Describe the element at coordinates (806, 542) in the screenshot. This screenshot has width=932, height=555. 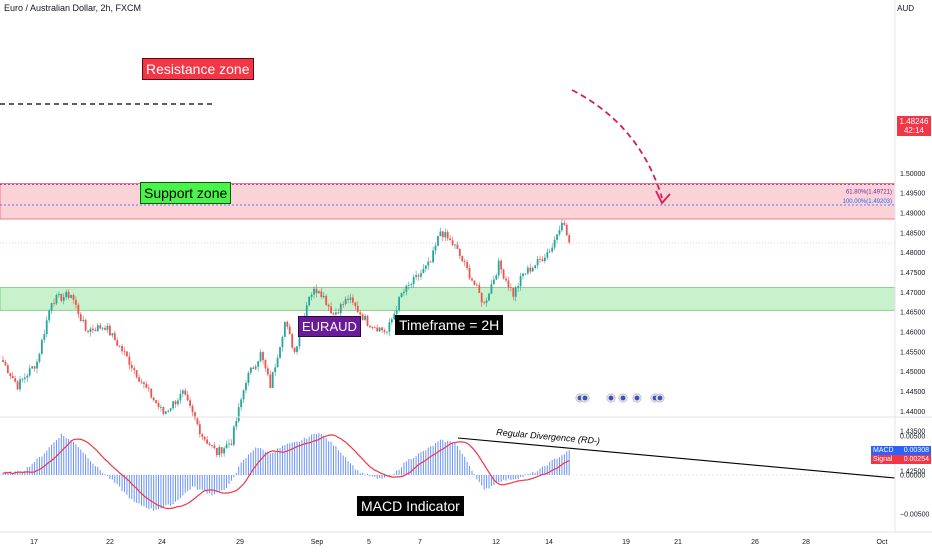
I see `time-tick-label: 28` at that location.